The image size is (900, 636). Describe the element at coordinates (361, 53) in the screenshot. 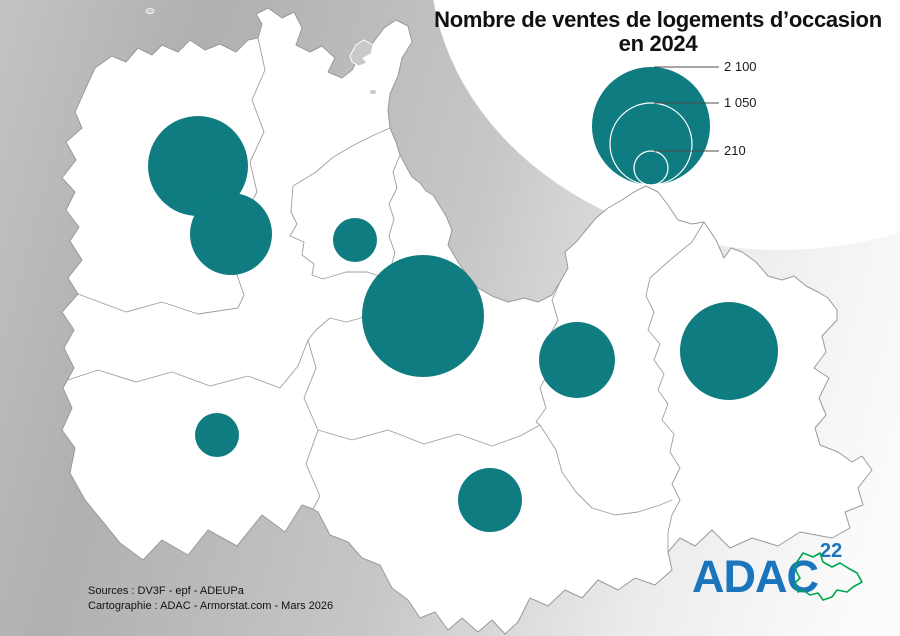

I see `brehat-island` at that location.